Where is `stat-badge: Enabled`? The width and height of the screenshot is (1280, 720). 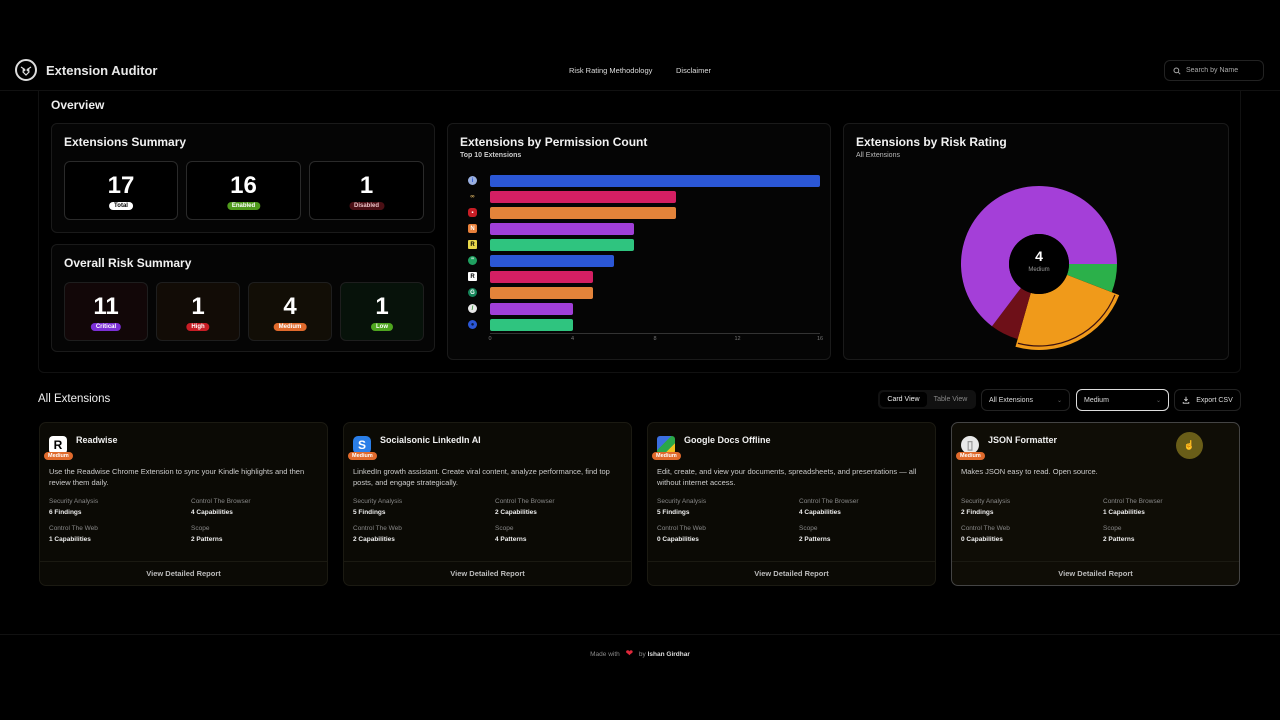 stat-badge: Enabled is located at coordinates (243, 206).